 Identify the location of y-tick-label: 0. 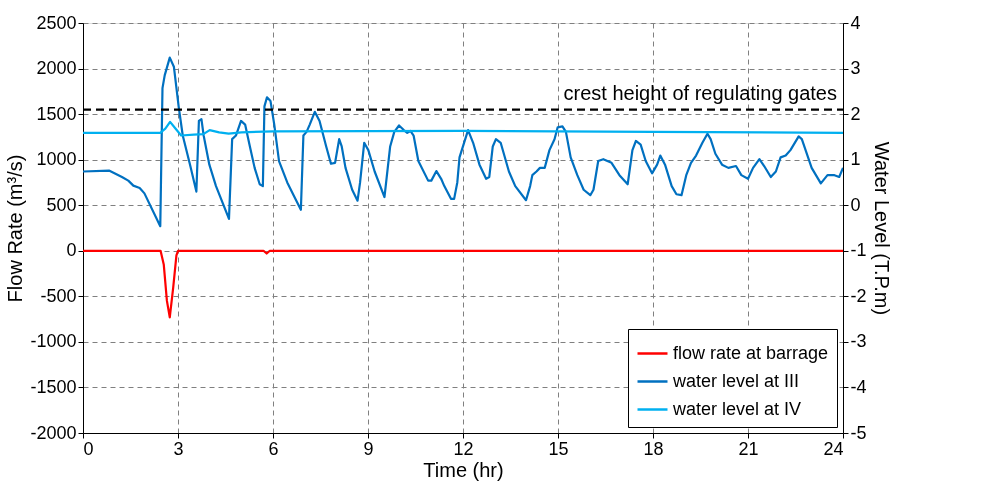
(71, 250).